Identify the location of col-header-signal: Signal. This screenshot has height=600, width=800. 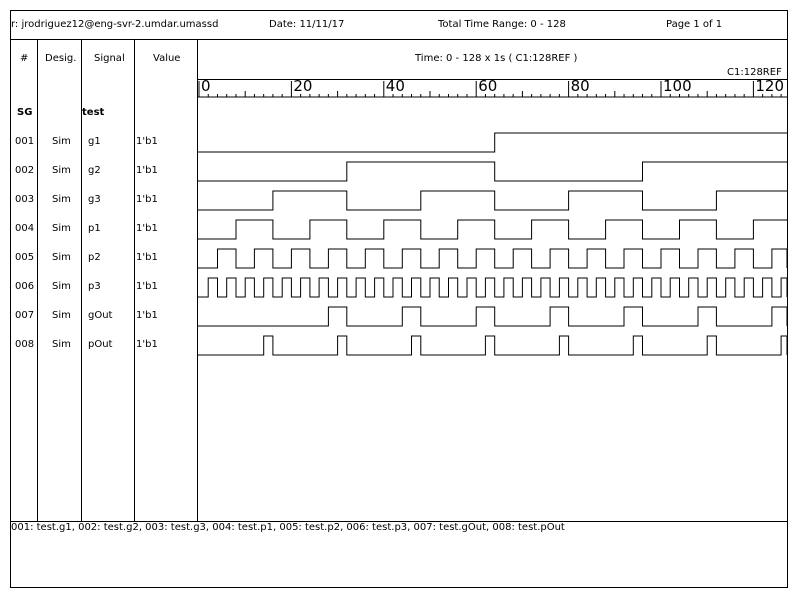
(109, 58).